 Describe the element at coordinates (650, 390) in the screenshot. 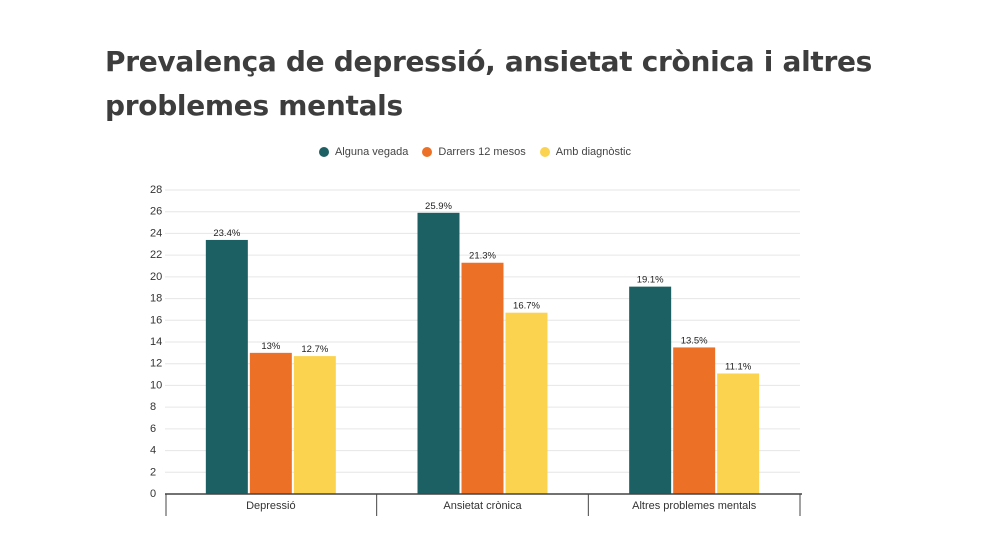

I see `bar-altres-problemes-mentals-alguna-vegada` at that location.